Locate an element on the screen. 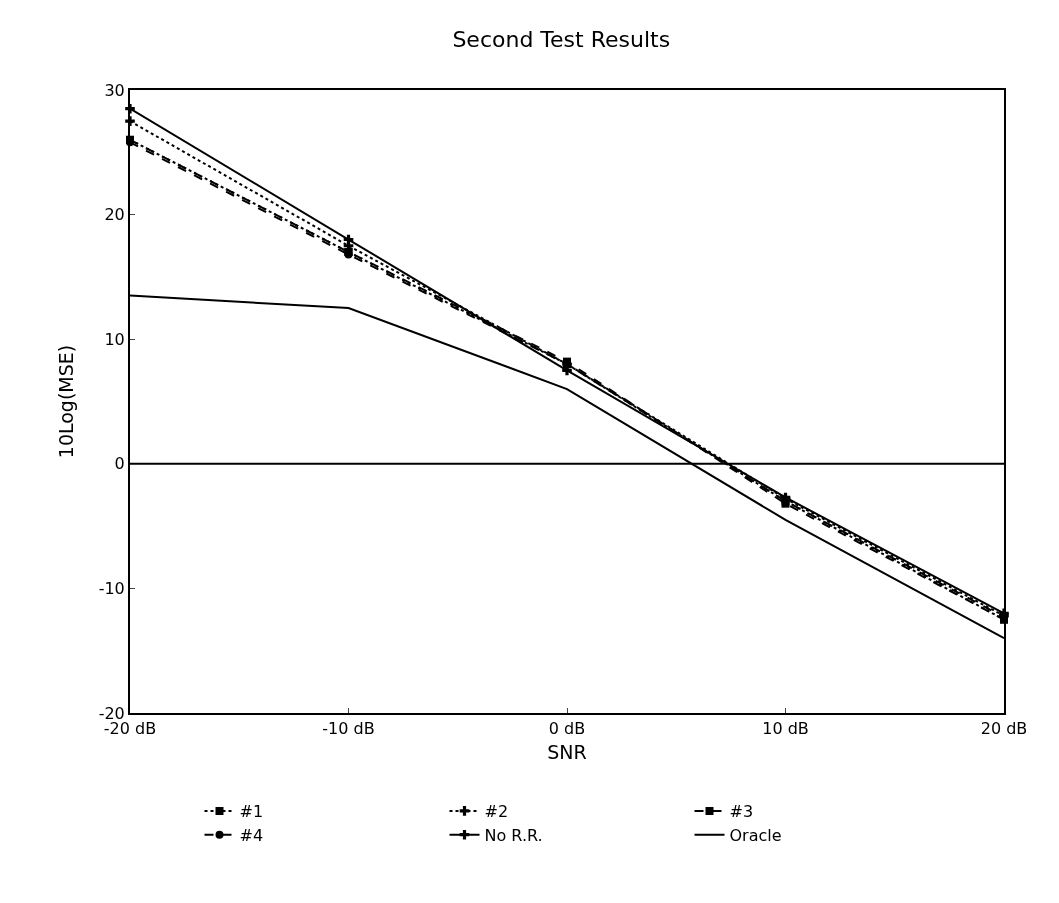  y-tick-label: 10 is located at coordinates (114, 339).